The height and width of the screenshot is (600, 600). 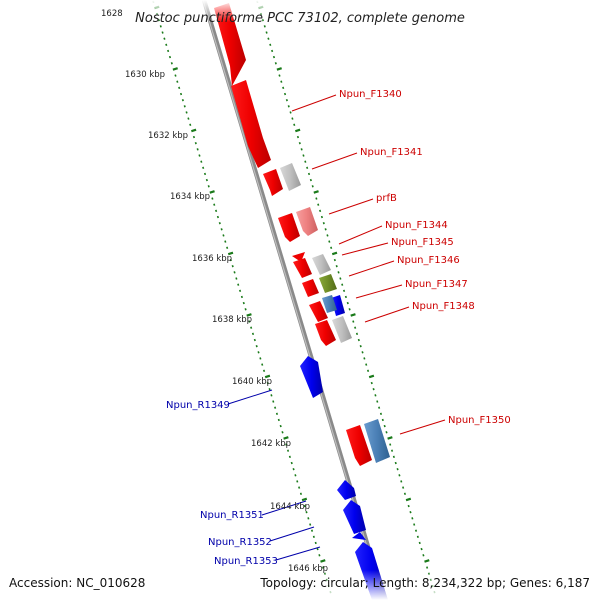 I want to click on kbp-label: 1646 kbp, so click(x=308, y=569).